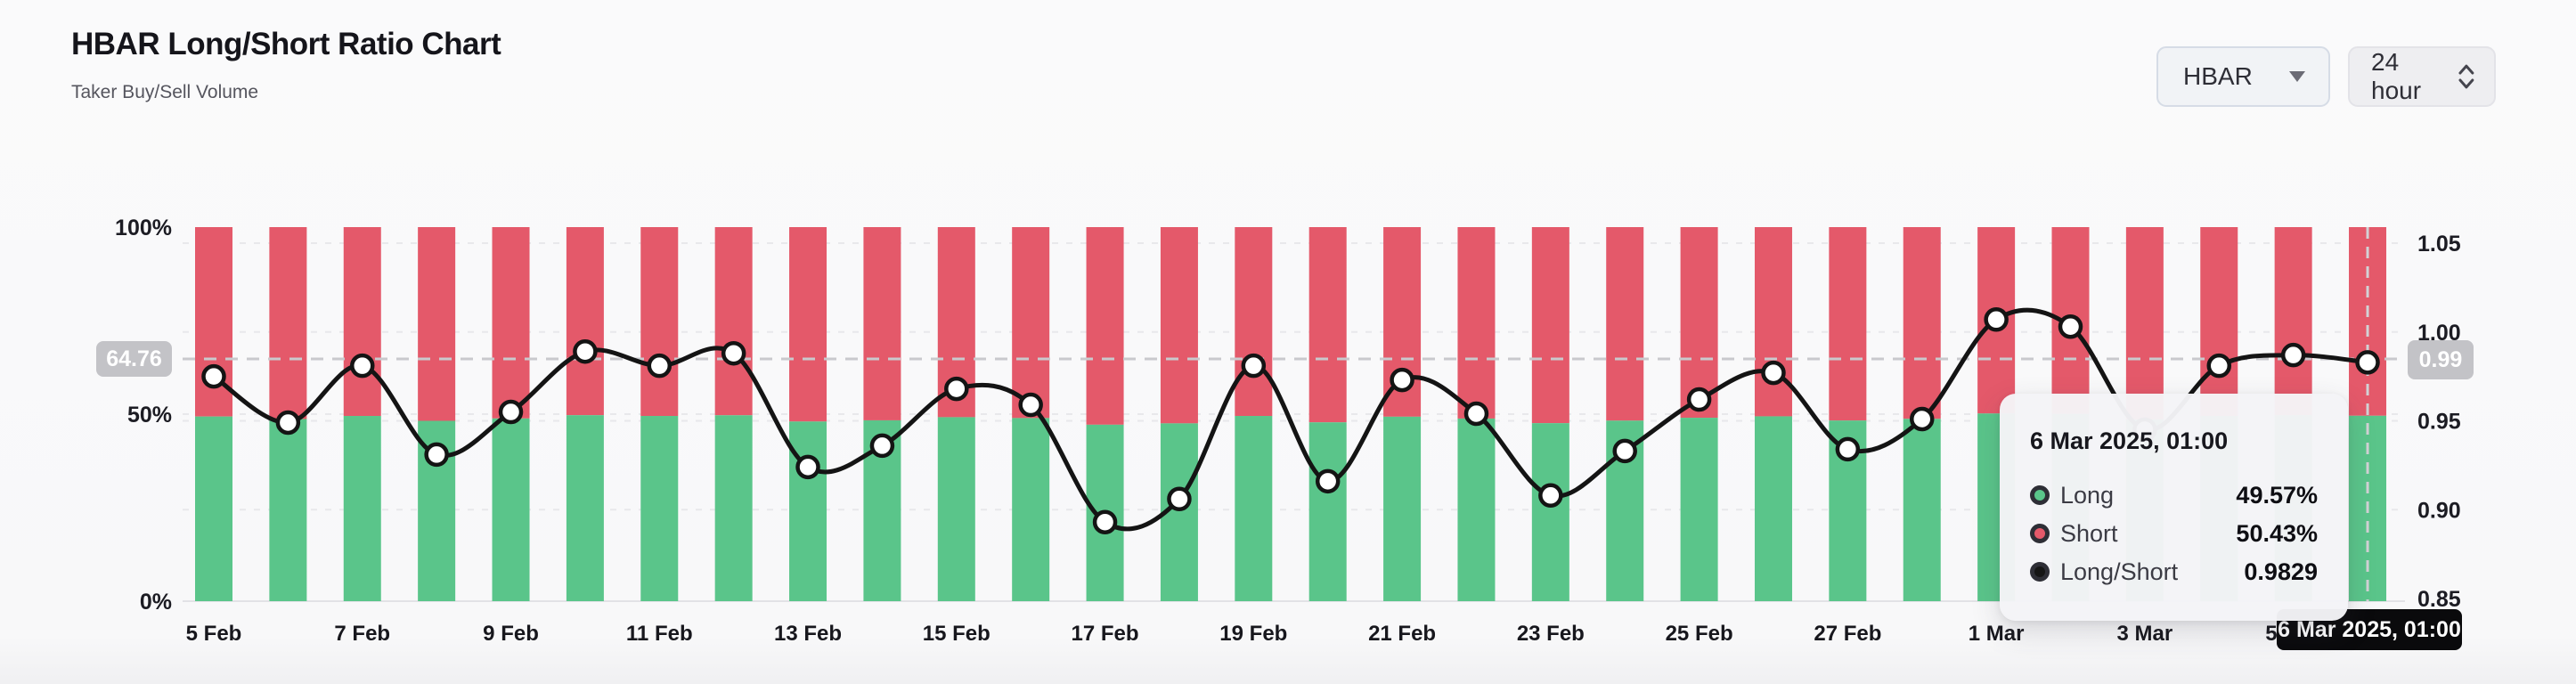 This screenshot has width=2576, height=684. Describe the element at coordinates (1848, 634) in the screenshot. I see `x-axis-tick: 27 Feb` at that location.